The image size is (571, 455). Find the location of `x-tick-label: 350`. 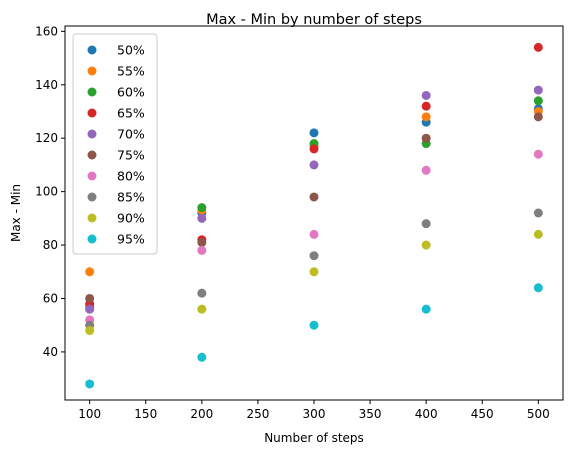

x-tick-label: 350 is located at coordinates (370, 414).